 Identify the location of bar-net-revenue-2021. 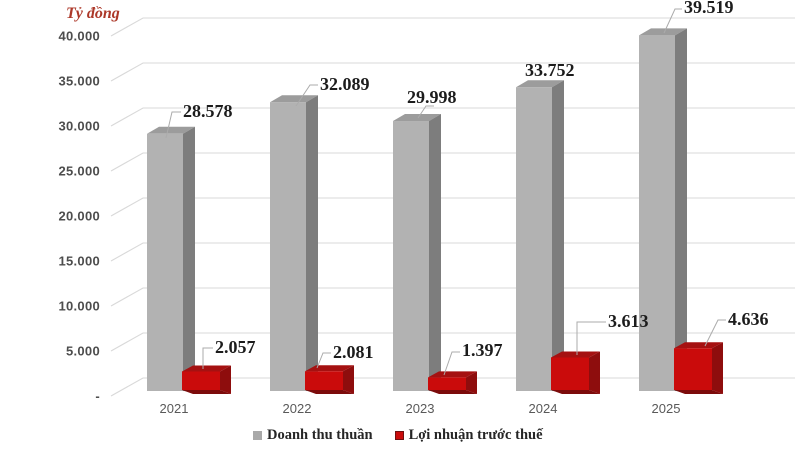
(165, 262).